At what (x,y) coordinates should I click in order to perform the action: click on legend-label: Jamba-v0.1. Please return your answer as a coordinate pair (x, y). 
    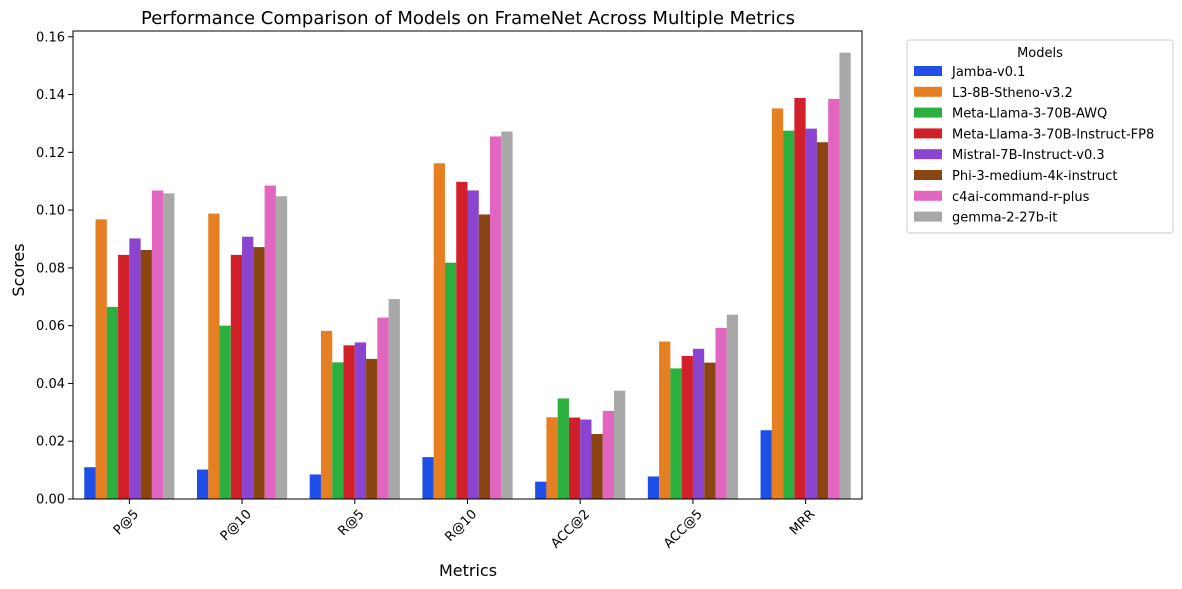
    Looking at the image, I should click on (988, 72).